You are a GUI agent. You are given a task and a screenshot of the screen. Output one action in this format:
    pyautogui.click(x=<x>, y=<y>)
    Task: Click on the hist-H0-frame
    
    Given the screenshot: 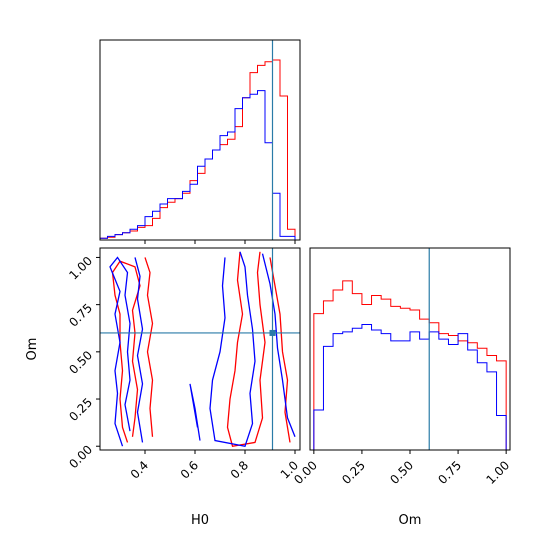 What is the action you would take?
    pyautogui.click(x=200, y=140)
    